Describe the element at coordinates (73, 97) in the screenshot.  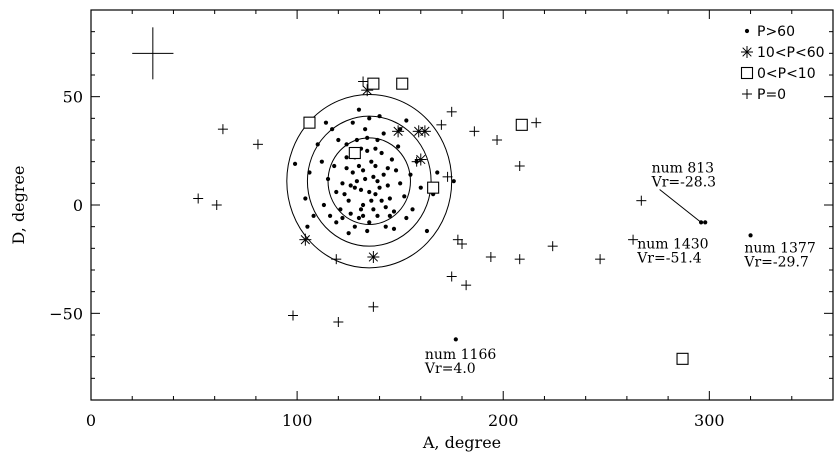
I see `y-tick-label-2: 50` at that location.